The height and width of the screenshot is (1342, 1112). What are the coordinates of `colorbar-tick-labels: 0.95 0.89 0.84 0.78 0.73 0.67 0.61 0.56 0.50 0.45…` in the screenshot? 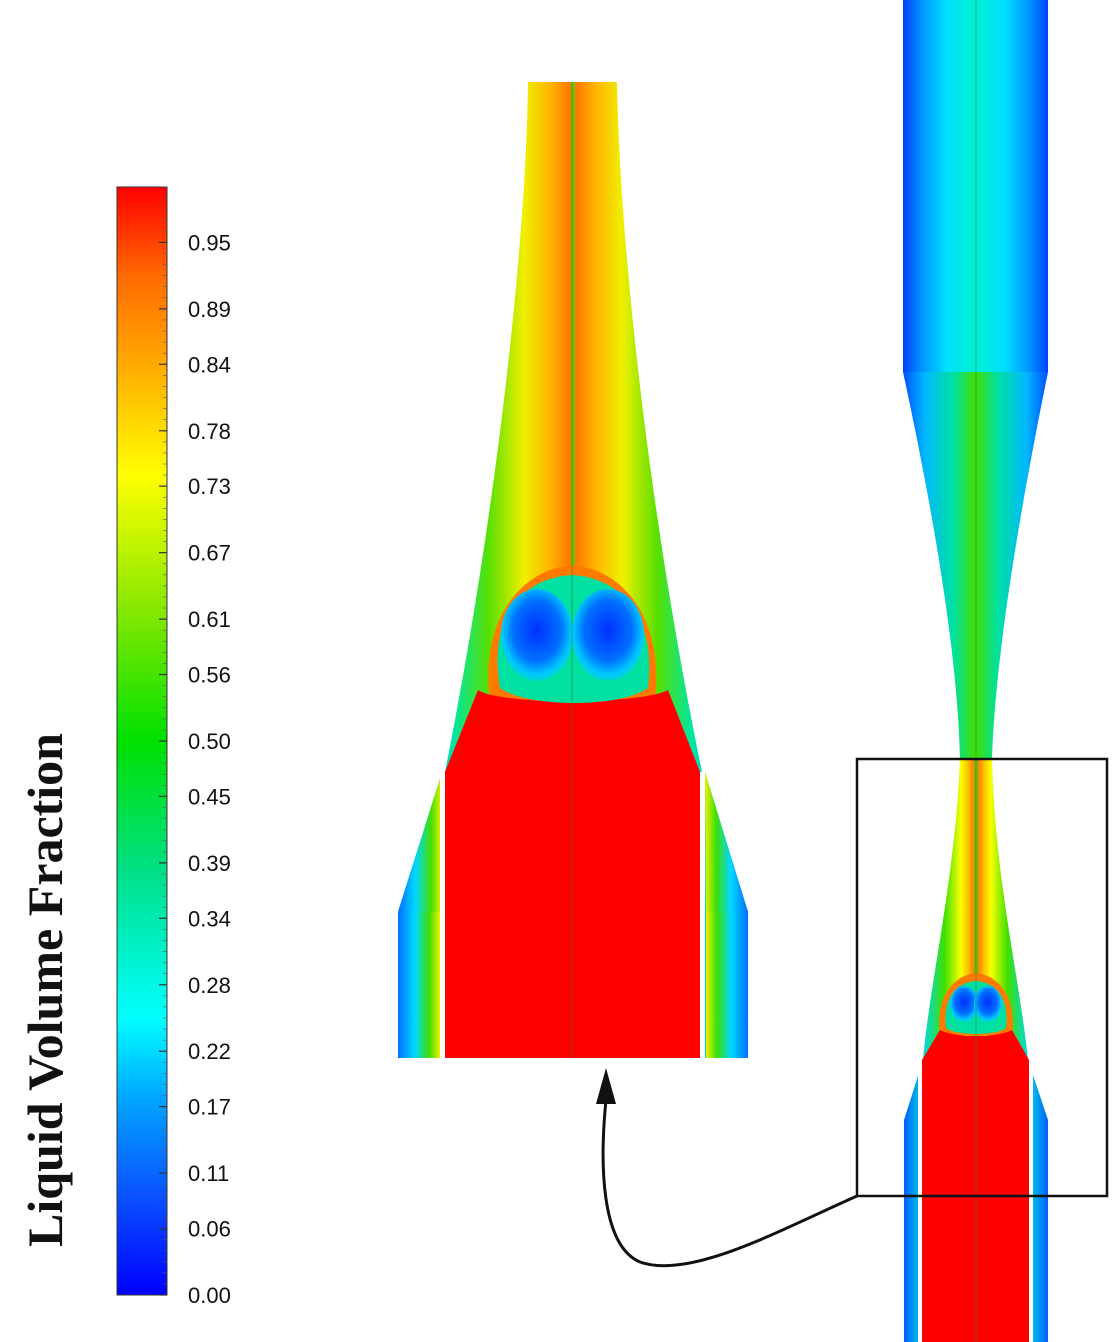 It's located at (195, 769).